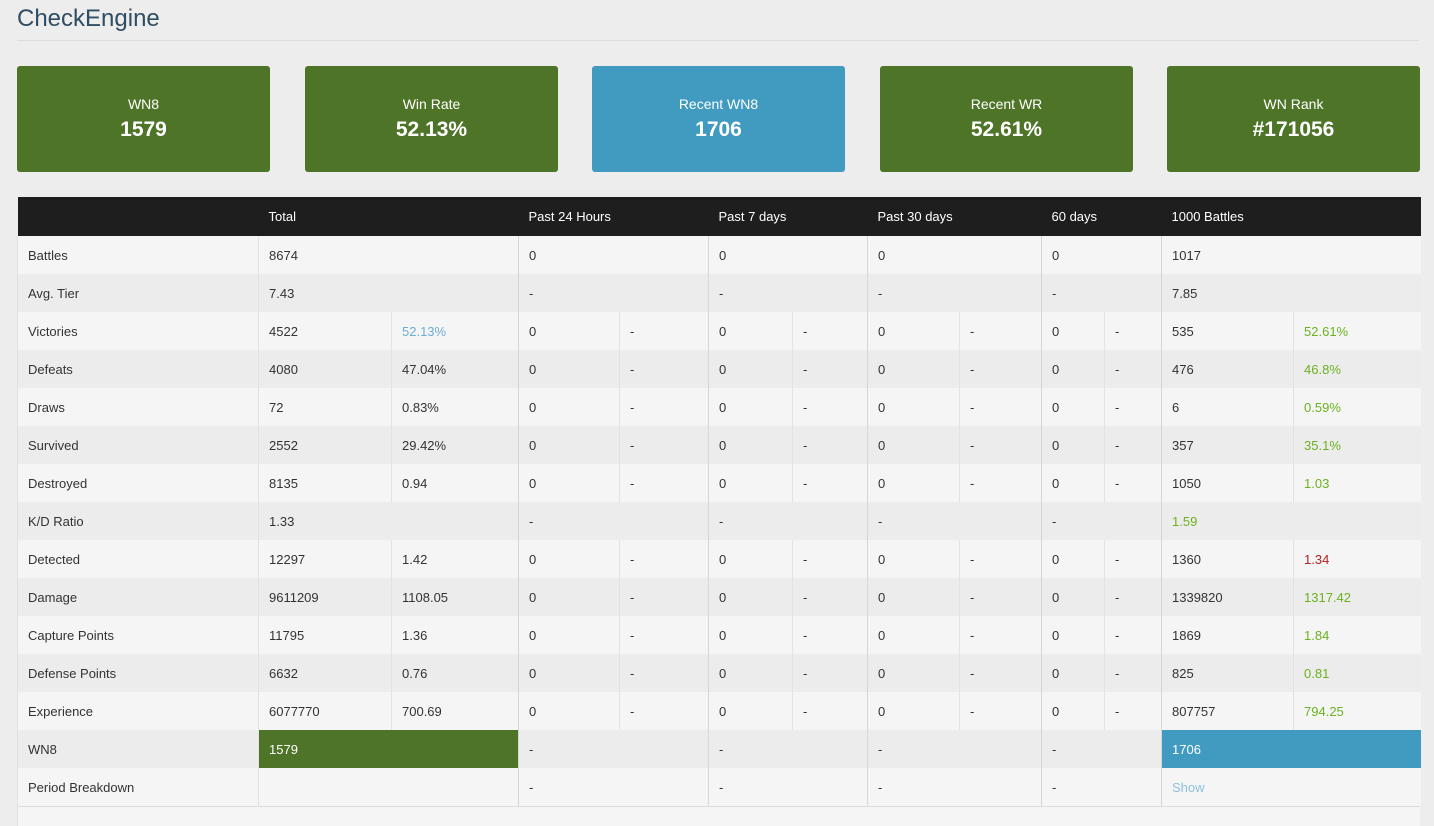 This screenshot has width=1434, height=826. What do you see at coordinates (143, 119) in the screenshot?
I see `card-wn8: WN8 1579` at bounding box center [143, 119].